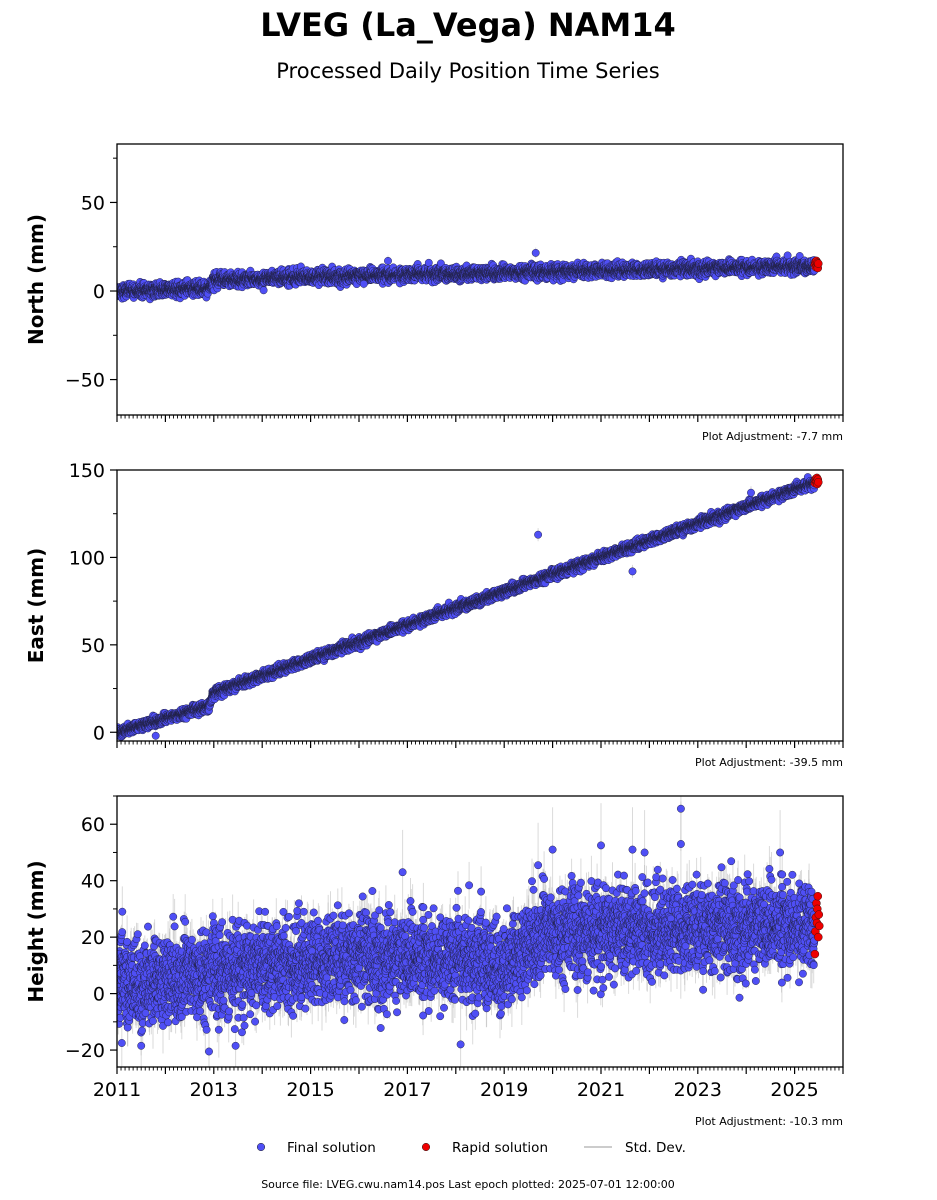 Image resolution: width=937 pixels, height=1200 pixels. I want to click on final-solution-point, so click(263, 290).